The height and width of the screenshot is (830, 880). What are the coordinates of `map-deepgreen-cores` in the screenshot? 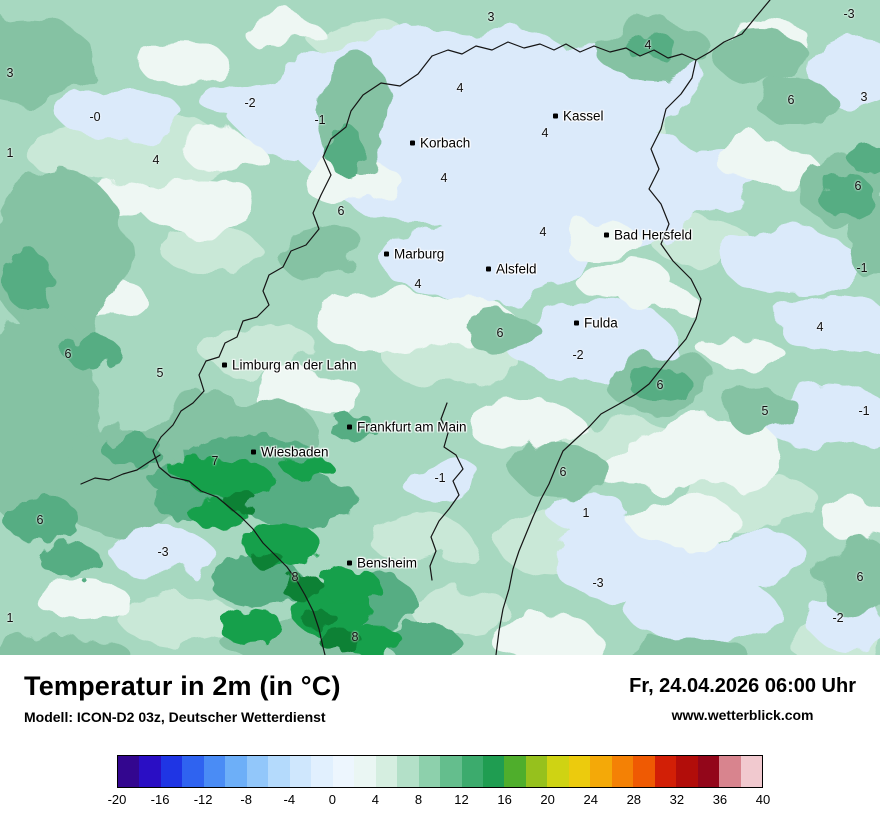 It's located at (293, 572).